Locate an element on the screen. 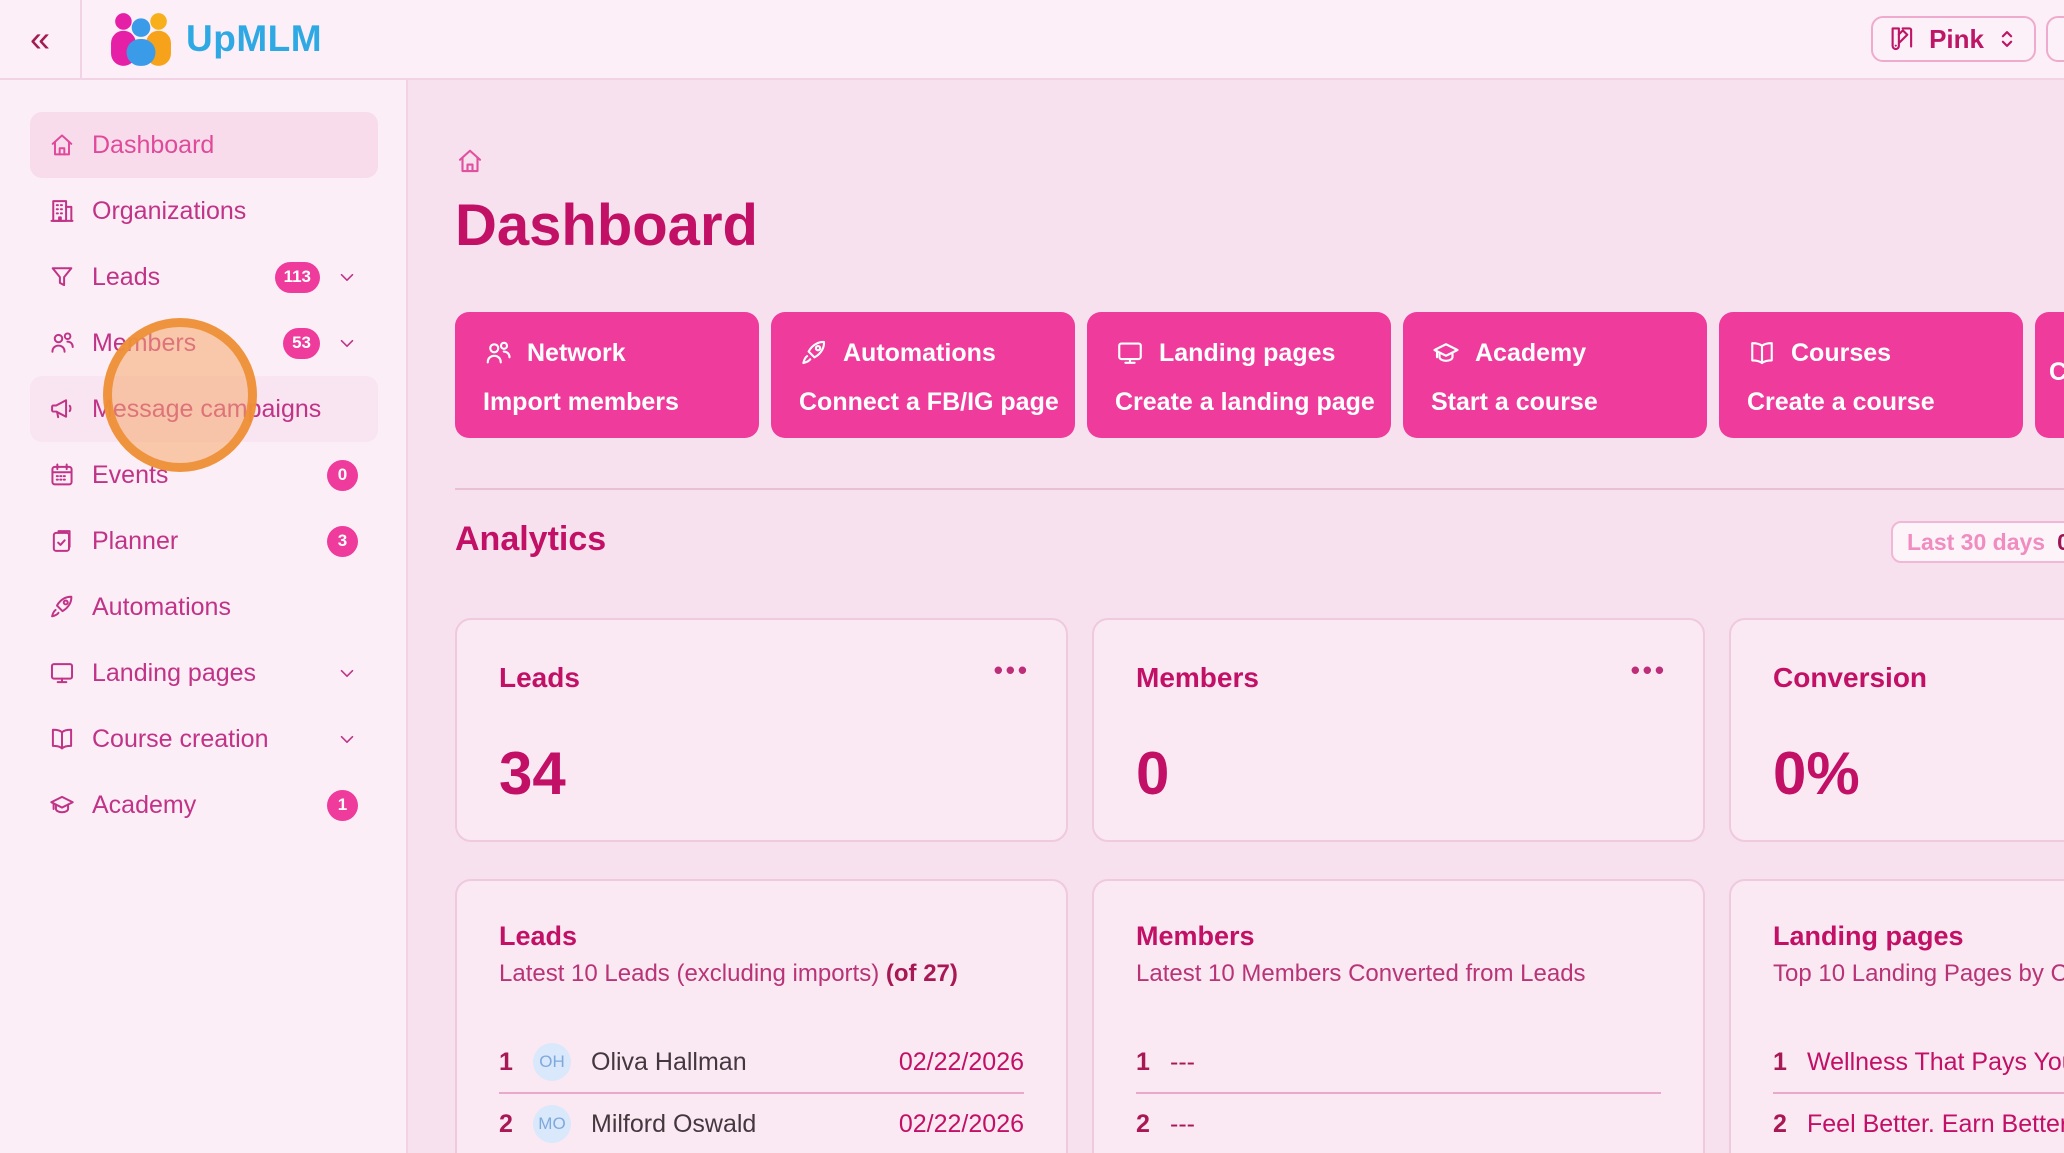 This screenshot has width=2064, height=1153. list-card-subtitle: Top 10 Landing Pages by Convers is located at coordinates (1918, 974).